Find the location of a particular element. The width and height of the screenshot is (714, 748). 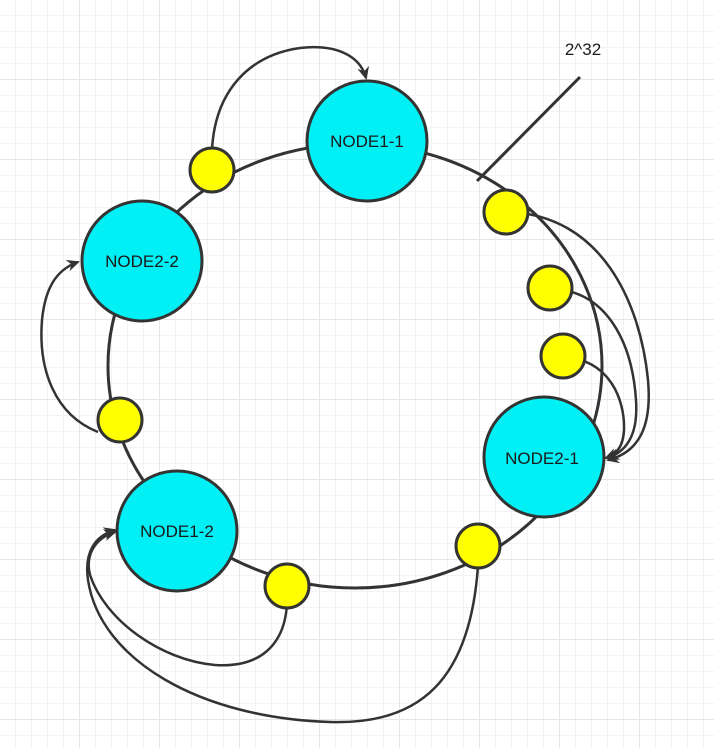

node-2-1: NODE2-1 is located at coordinates (544, 457).